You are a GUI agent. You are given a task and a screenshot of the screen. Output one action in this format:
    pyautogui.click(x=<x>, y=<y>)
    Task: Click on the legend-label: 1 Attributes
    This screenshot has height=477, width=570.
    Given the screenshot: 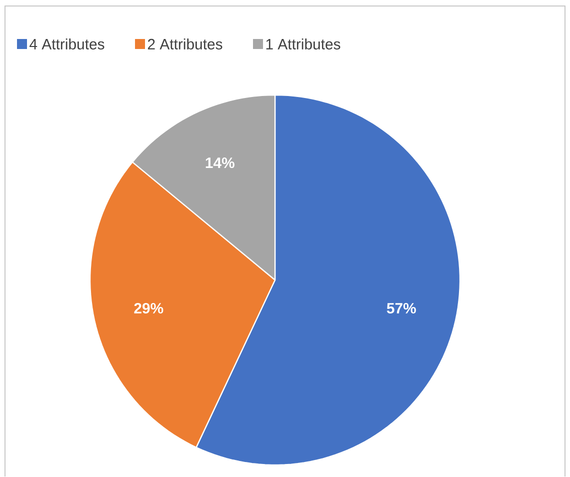 What is the action you would take?
    pyautogui.click(x=303, y=44)
    